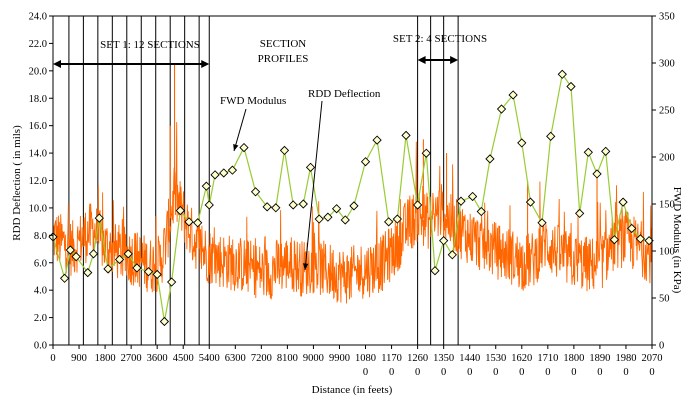 This screenshot has height=398, width=681. Describe the element at coordinates (313, 358) in the screenshot. I see `x-tick-label: 9000` at that location.